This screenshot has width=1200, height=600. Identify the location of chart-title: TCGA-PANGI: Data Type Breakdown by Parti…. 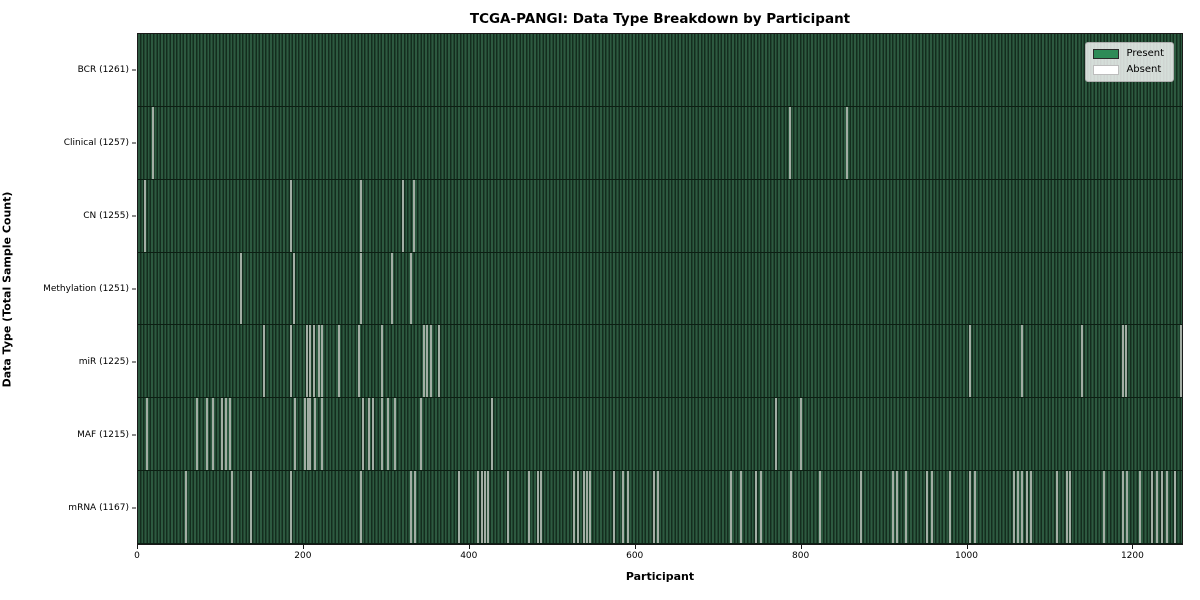
(660, 19).